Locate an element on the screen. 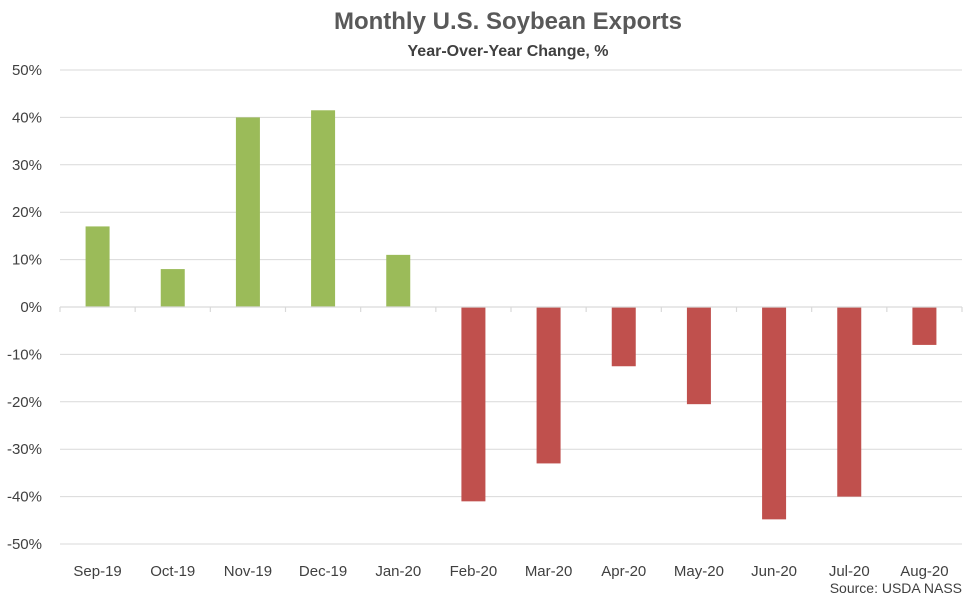 The width and height of the screenshot is (976, 601). x-tick-label: Jul-20 is located at coordinates (849, 571).